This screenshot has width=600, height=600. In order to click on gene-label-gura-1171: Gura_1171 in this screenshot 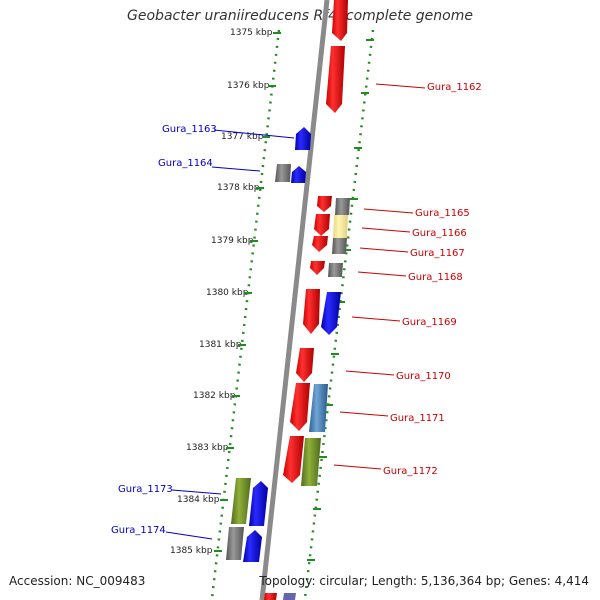, I will do `click(417, 418)`.